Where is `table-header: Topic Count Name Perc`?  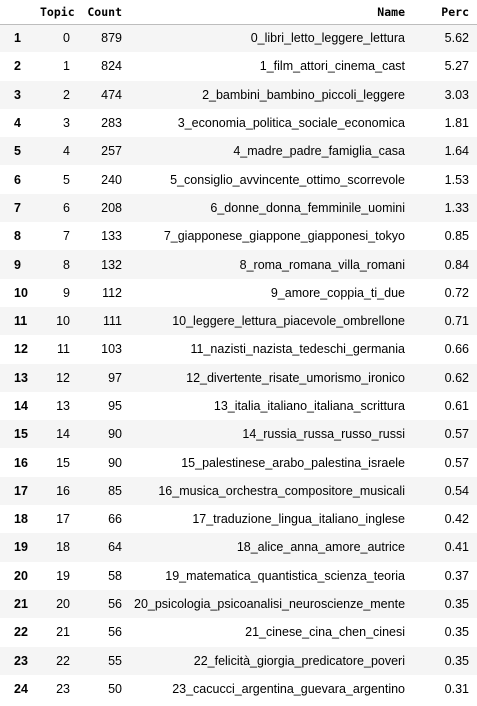
table-header: Topic Count Name Perc is located at coordinates (238, 12).